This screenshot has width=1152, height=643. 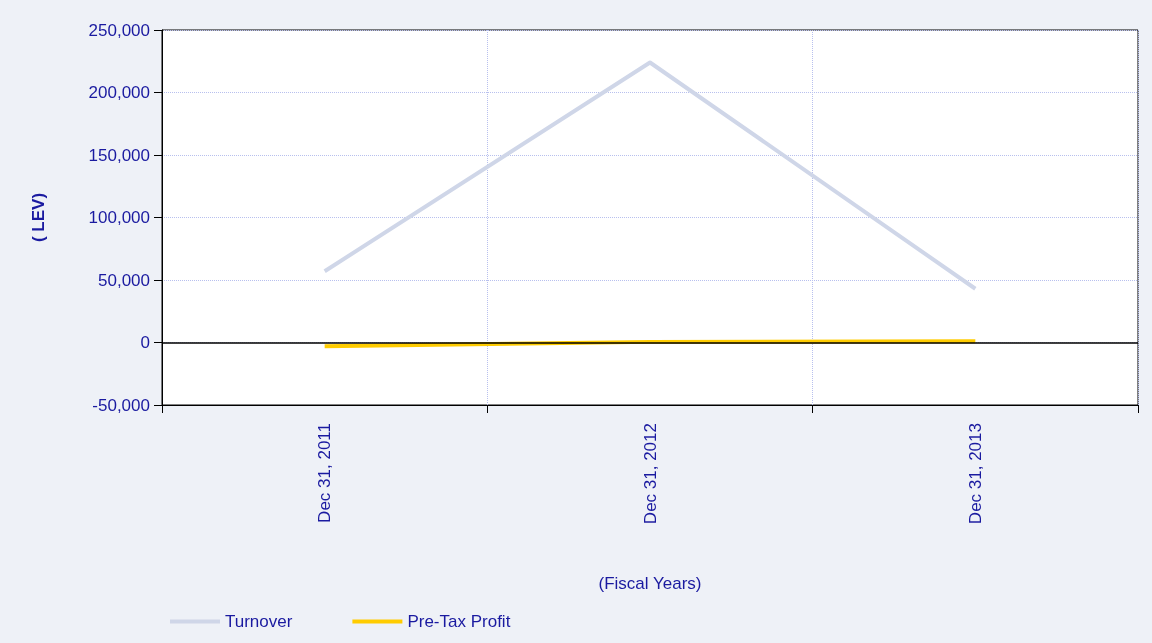 What do you see at coordinates (650, 474) in the screenshot?
I see `x-tick-label: Dec 31, 2012` at bounding box center [650, 474].